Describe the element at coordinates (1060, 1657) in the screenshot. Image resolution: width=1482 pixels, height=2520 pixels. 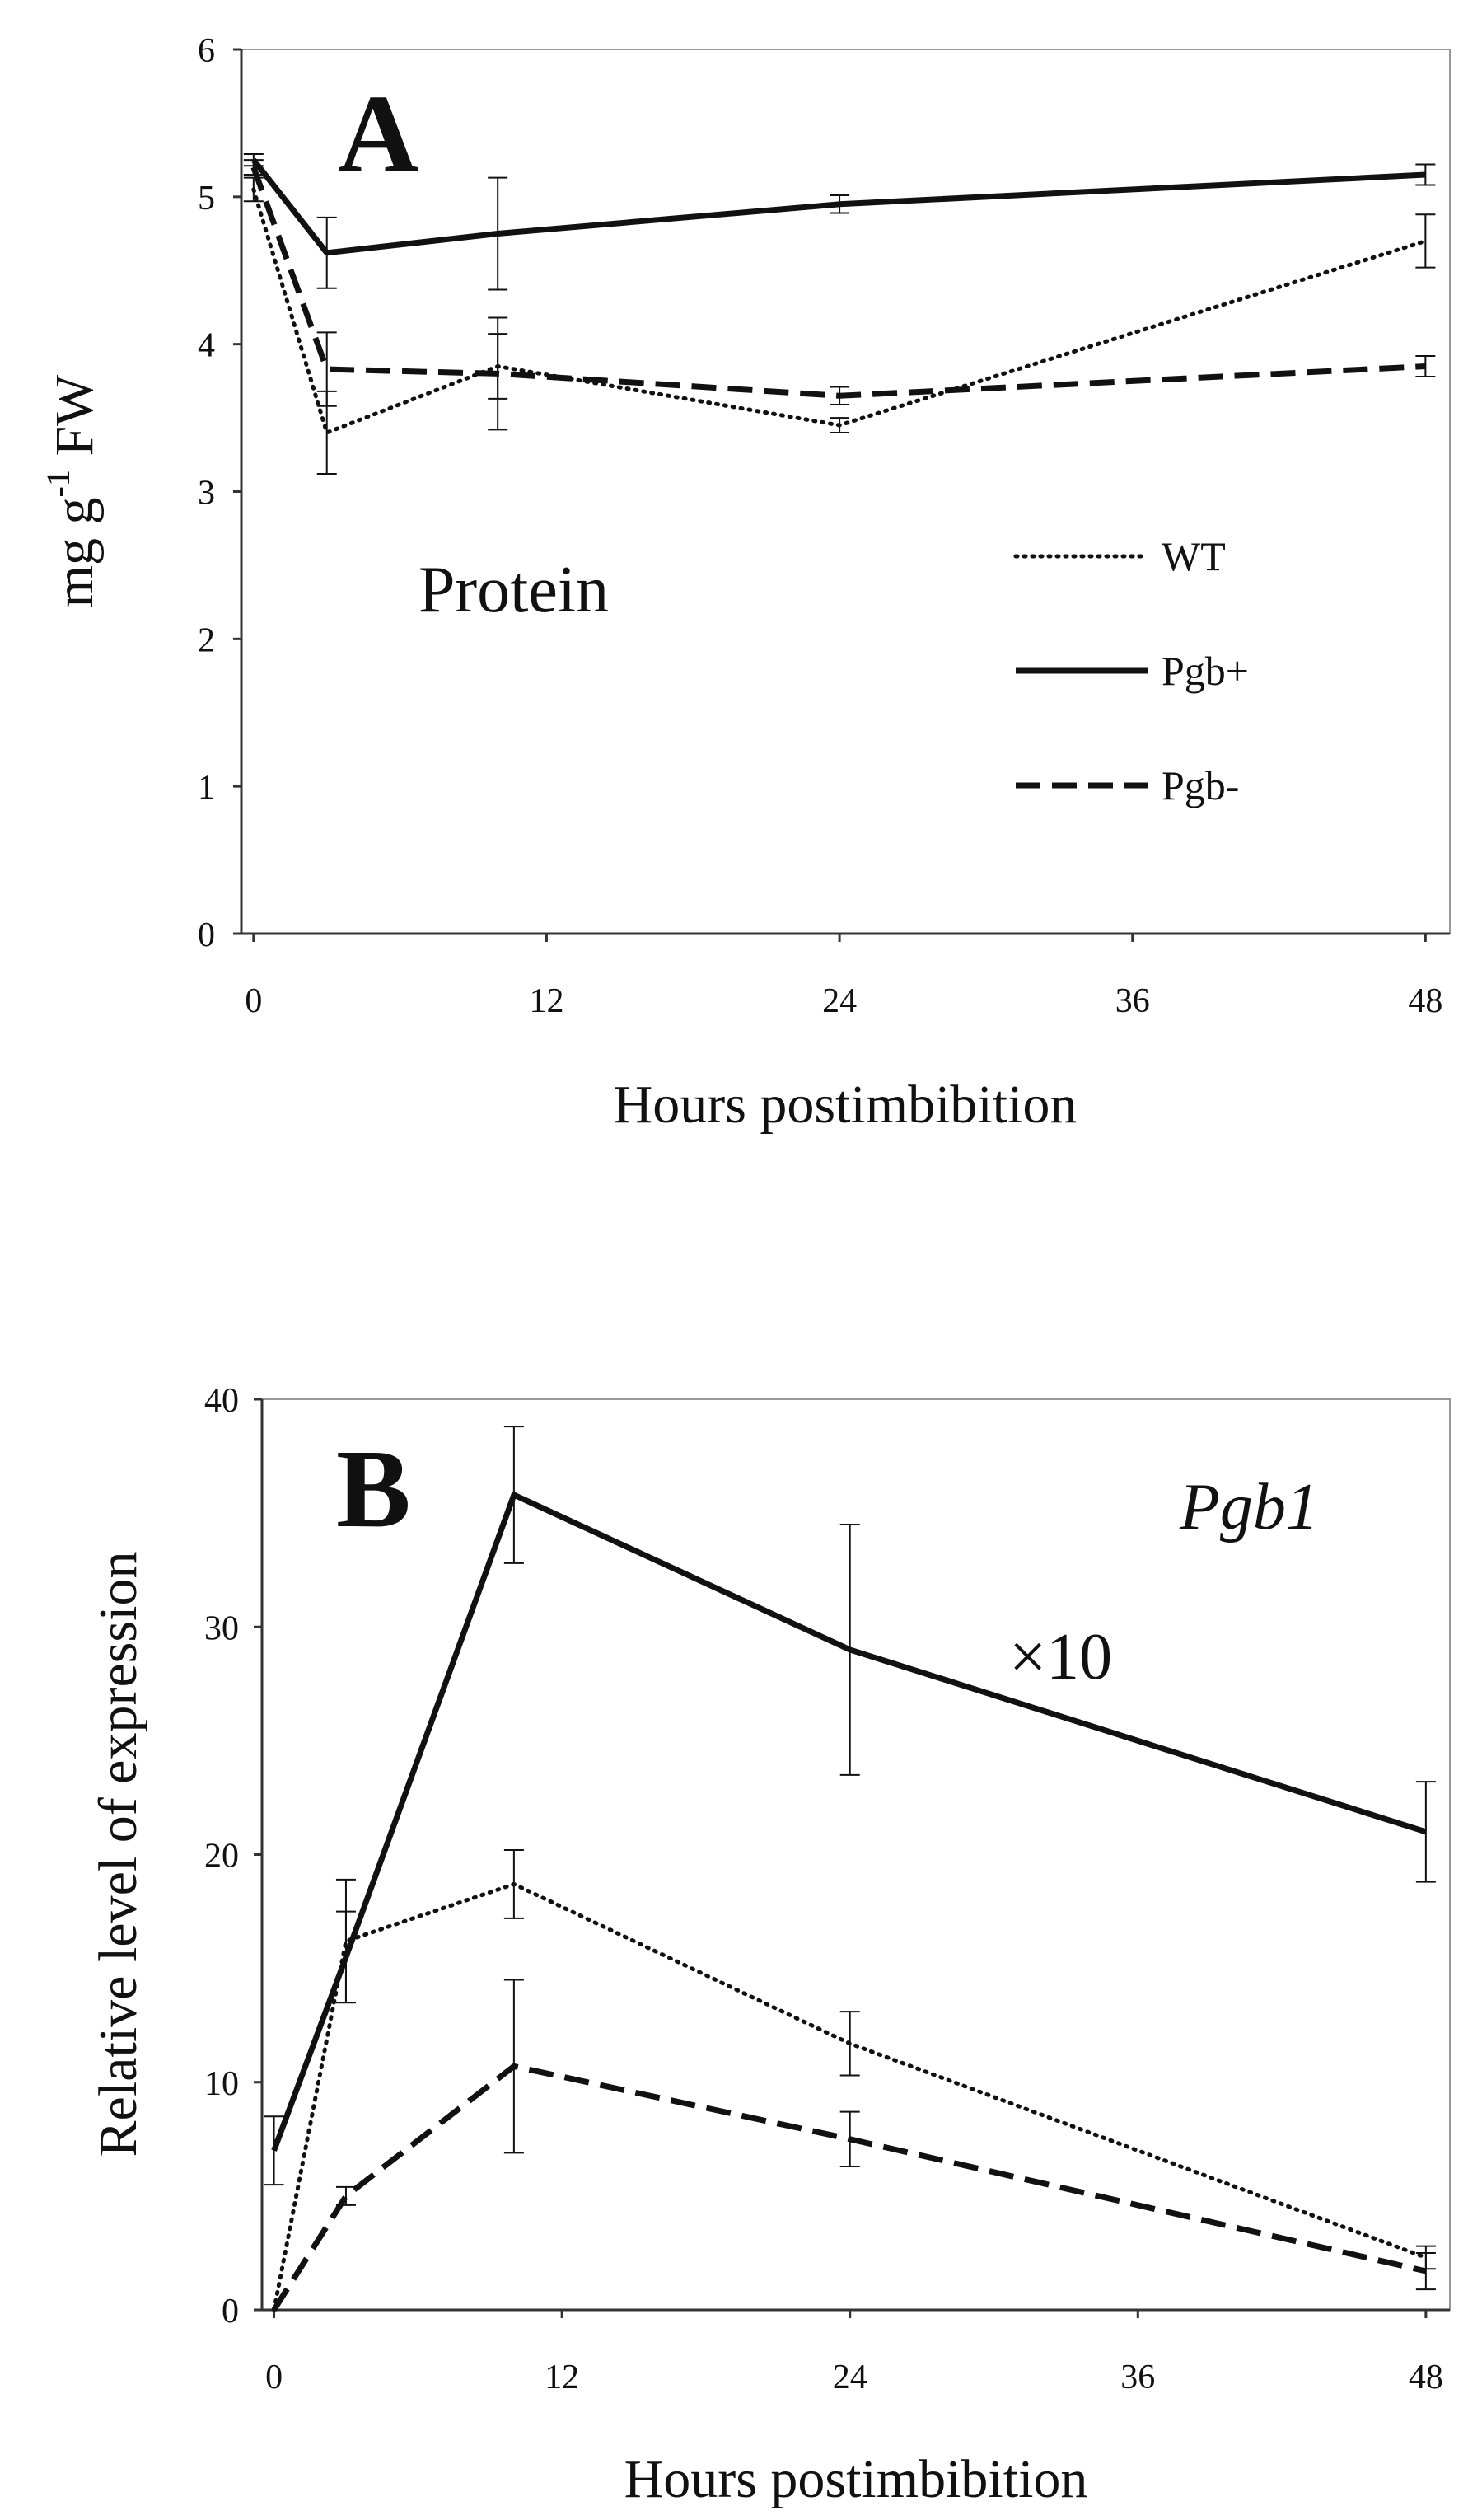
I see `panel-b-annotation-2: ×10` at that location.